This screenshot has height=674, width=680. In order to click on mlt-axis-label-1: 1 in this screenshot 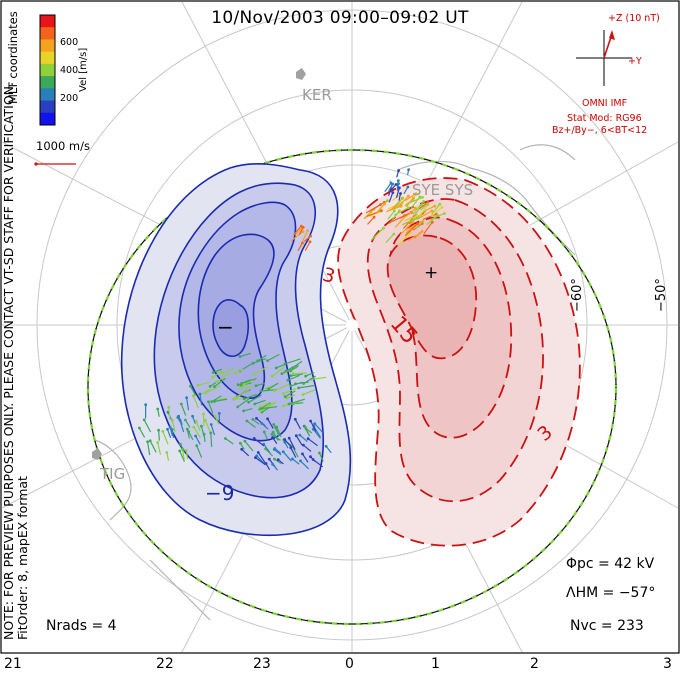, I will do `click(435, 664)`.